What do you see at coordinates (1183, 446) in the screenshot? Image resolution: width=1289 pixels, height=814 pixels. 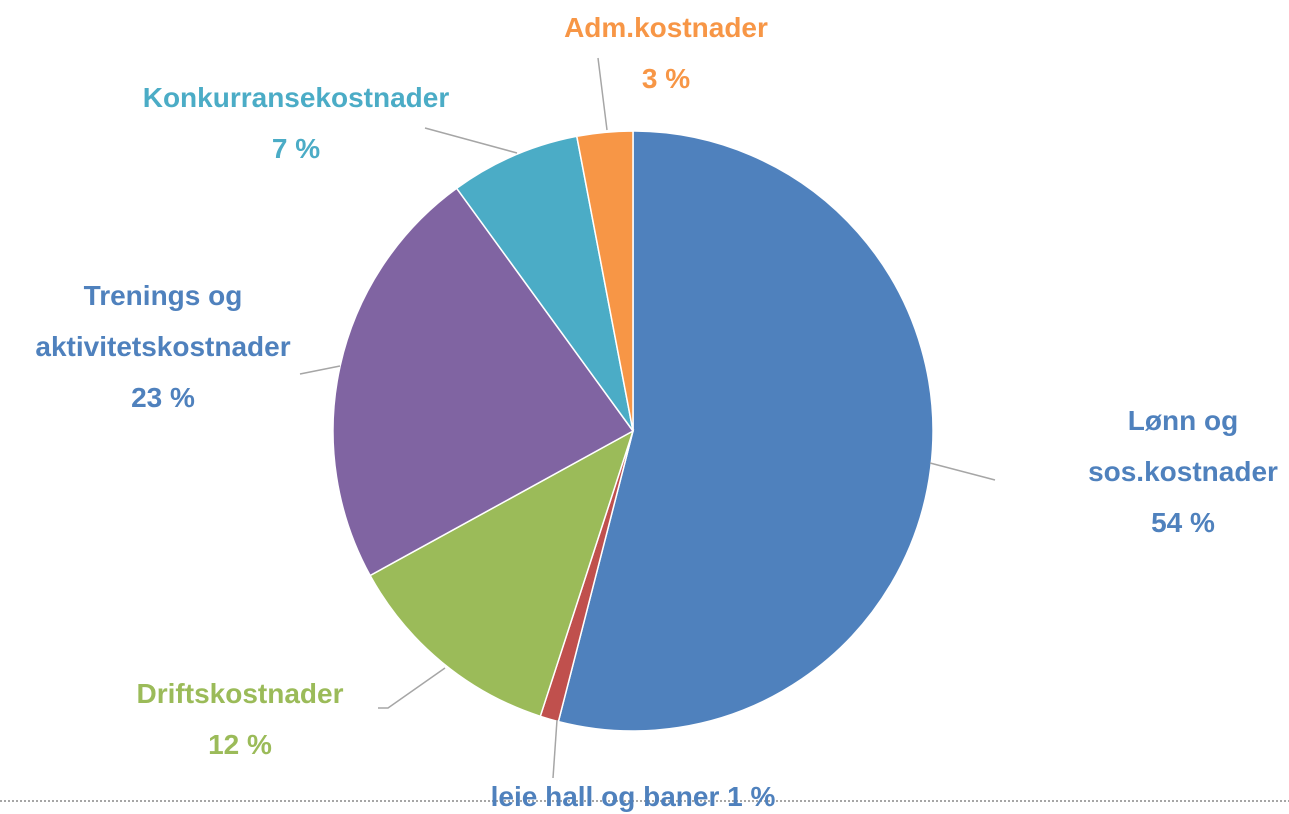 I see `category-label: Lønn og sos.kostnader` at bounding box center [1183, 446].